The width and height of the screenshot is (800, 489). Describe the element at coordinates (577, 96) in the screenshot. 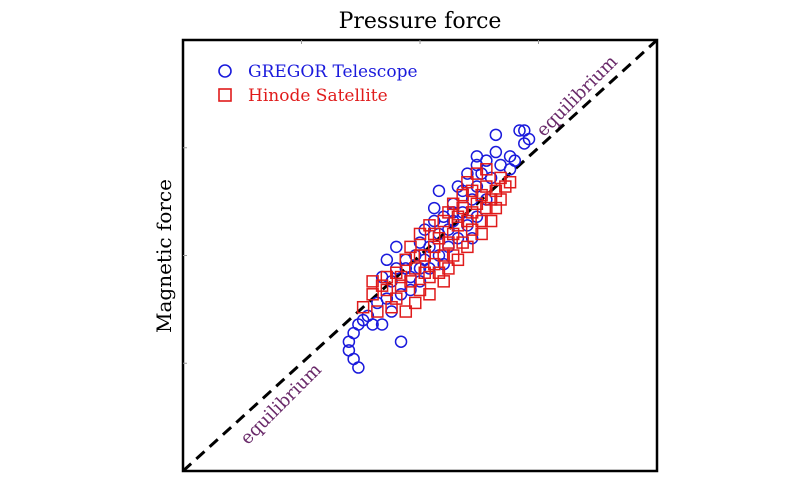

I see `equilibrium-label-upper: equilibrium` at that location.